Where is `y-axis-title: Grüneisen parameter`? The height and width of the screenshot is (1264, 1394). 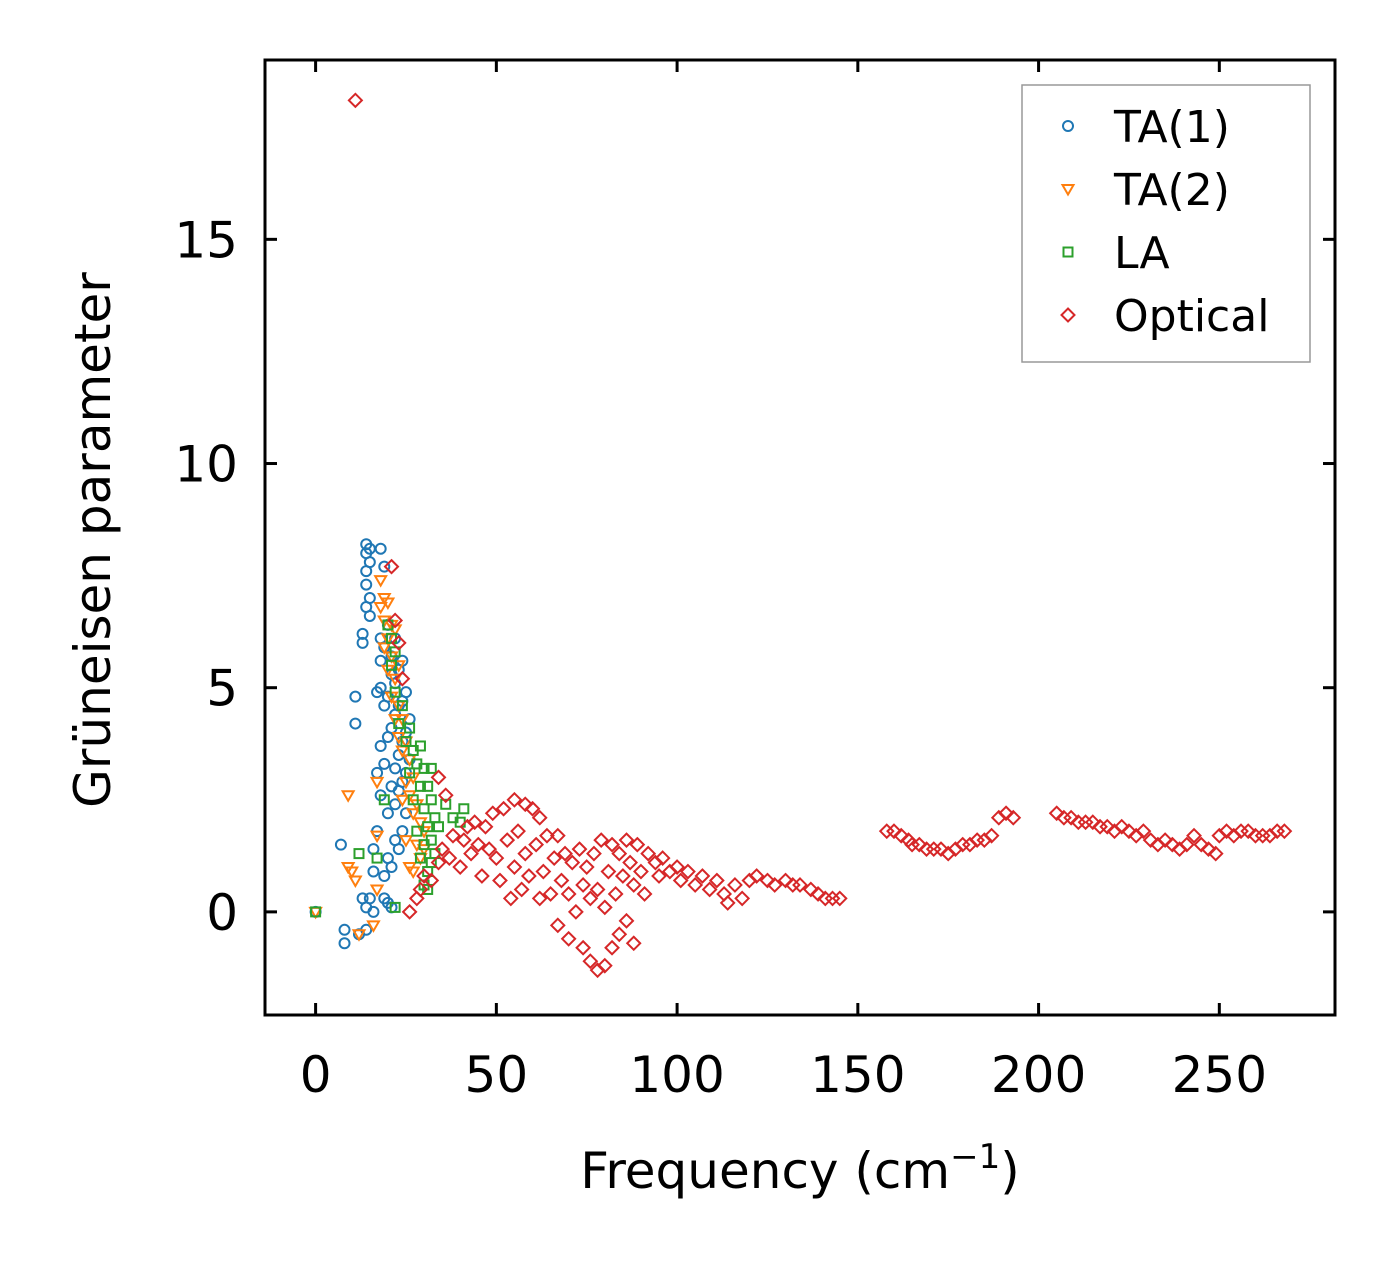 y-axis-title: Grüneisen parameter is located at coordinates (93, 540).